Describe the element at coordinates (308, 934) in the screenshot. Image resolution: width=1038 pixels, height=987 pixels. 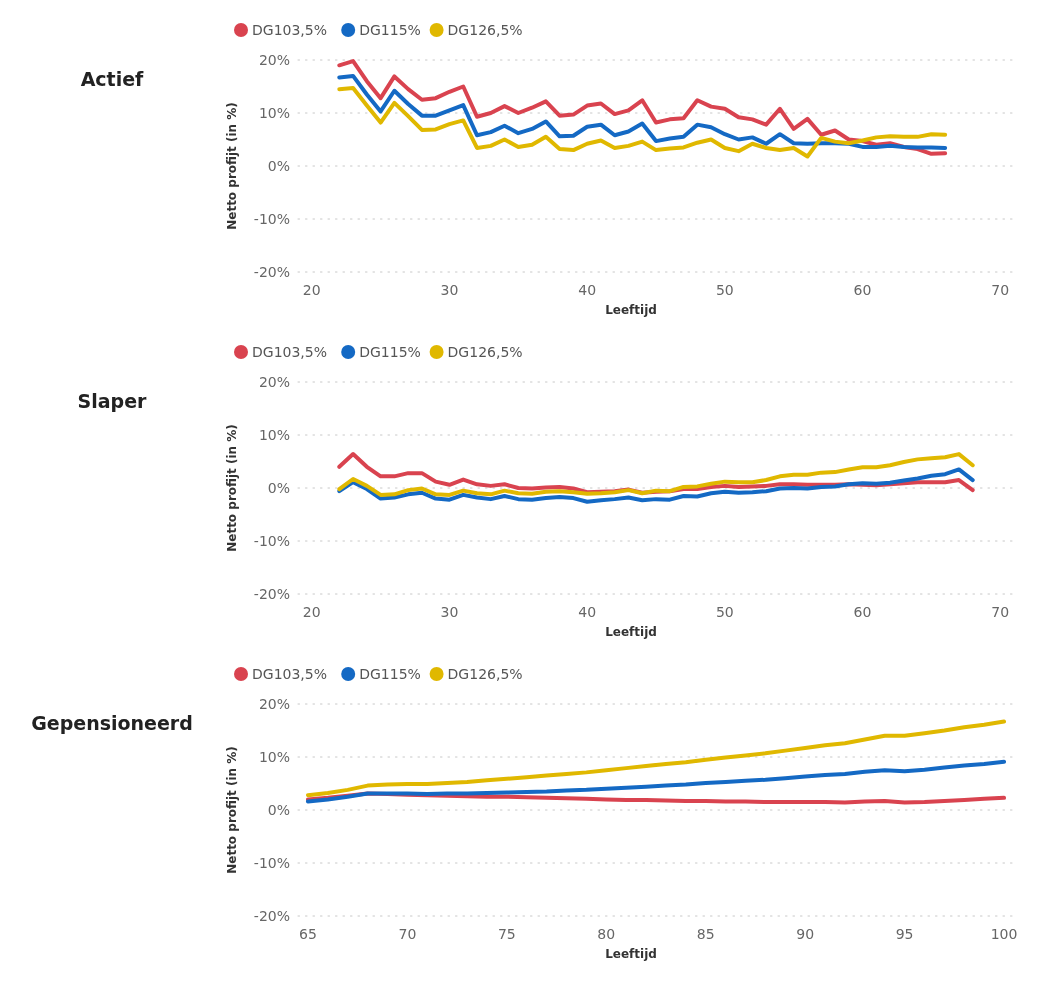
I see `x-tick-label: 65` at that location.